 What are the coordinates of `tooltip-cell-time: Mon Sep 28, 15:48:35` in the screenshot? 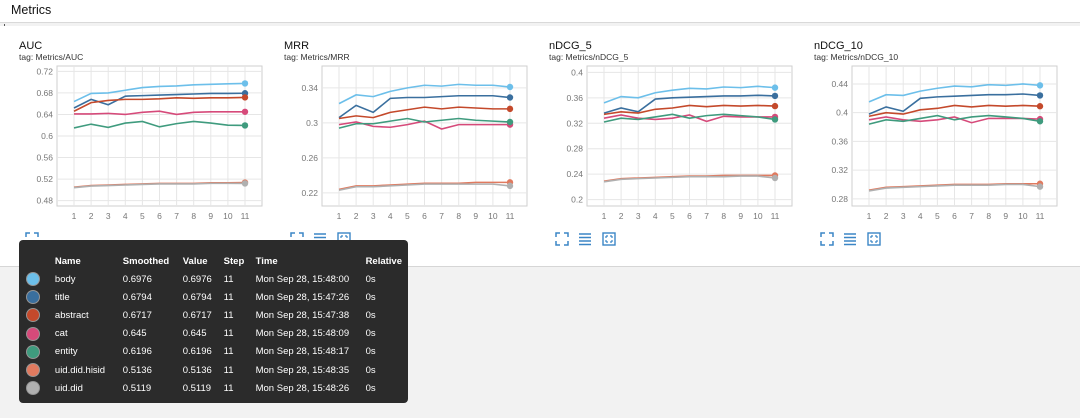 It's located at (302, 370).